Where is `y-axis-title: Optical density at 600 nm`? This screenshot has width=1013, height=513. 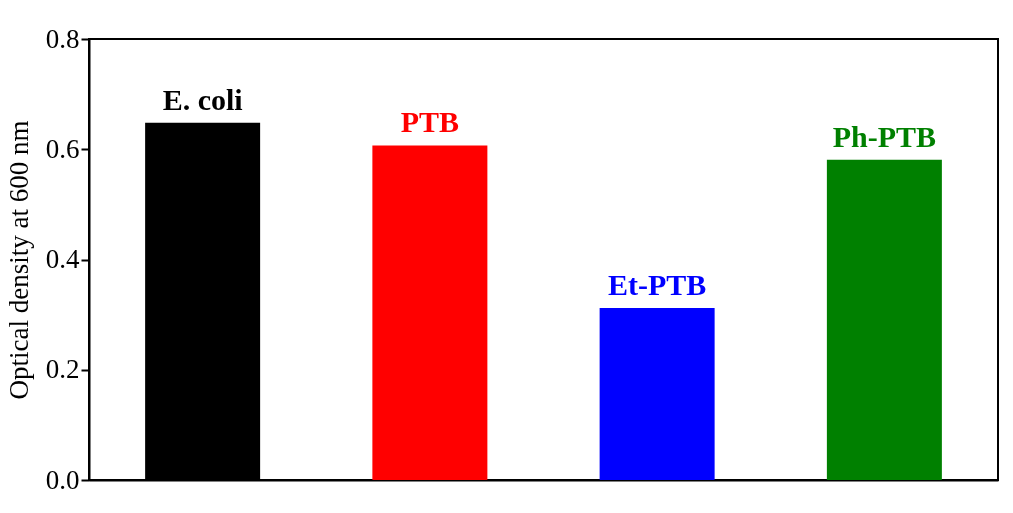 y-axis-title: Optical density at 600 nm is located at coordinates (18, 260).